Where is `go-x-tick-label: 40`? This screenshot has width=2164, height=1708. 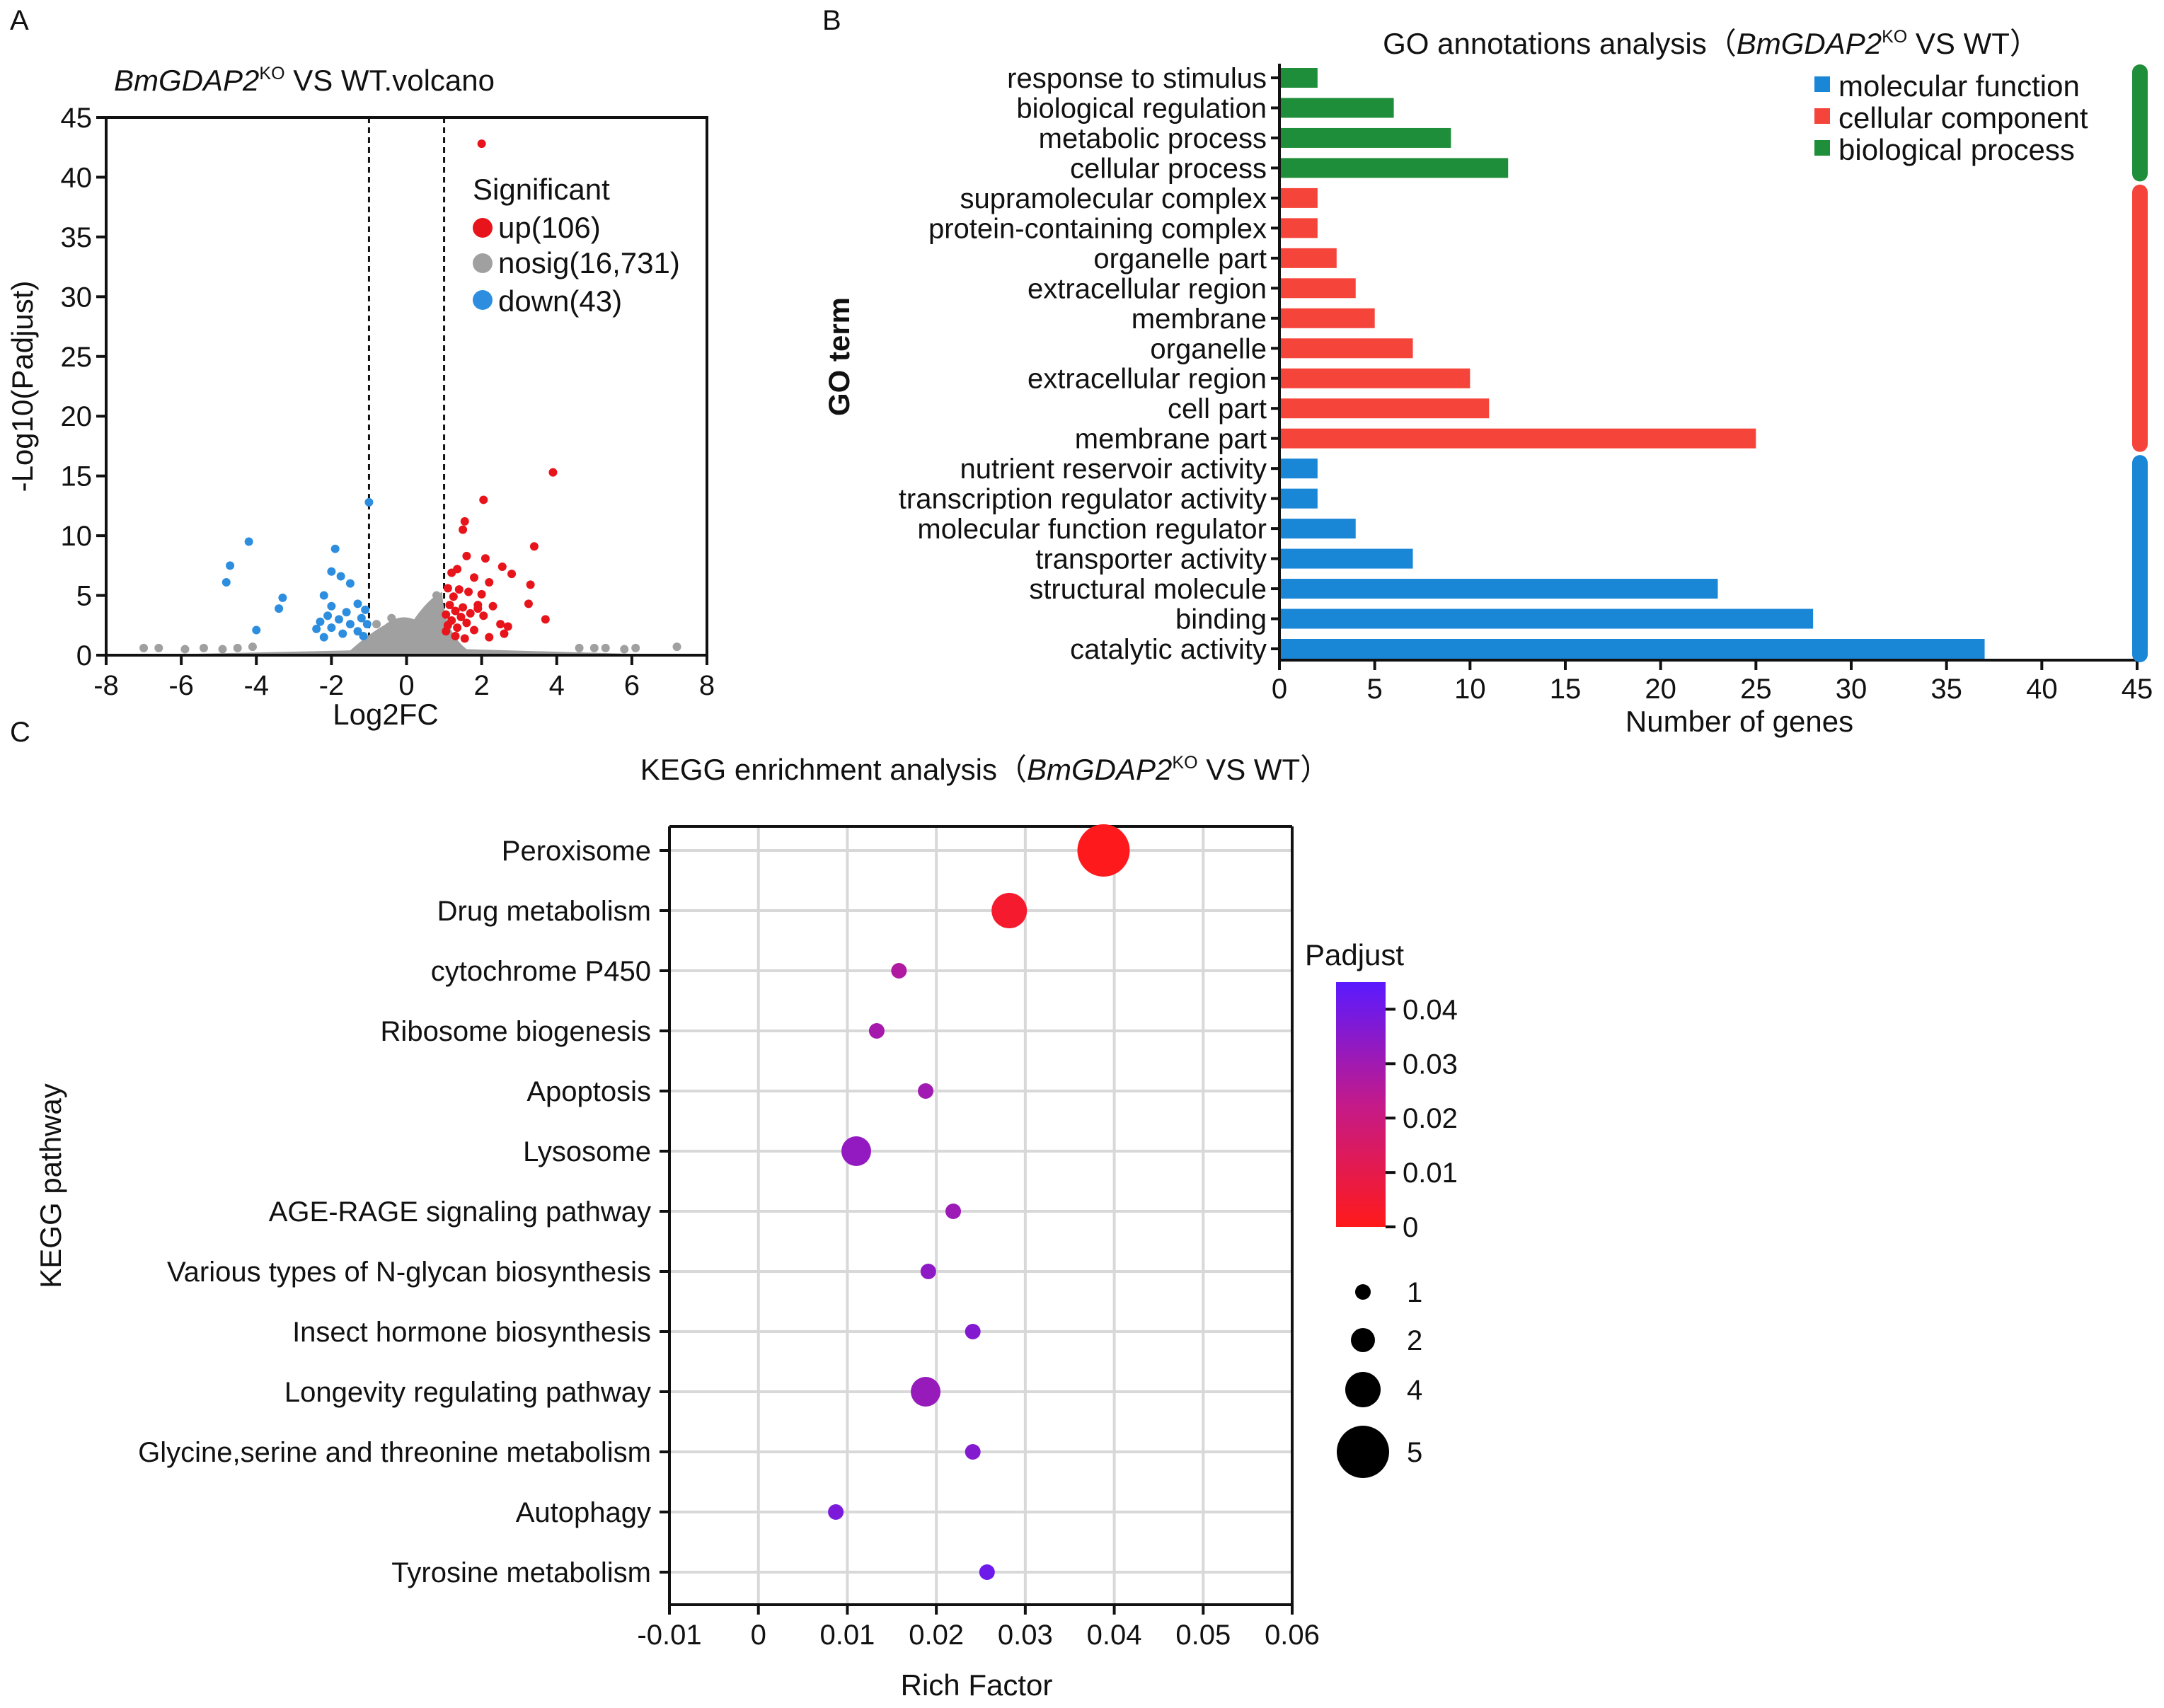 go-x-tick-label: 40 is located at coordinates (2042, 689).